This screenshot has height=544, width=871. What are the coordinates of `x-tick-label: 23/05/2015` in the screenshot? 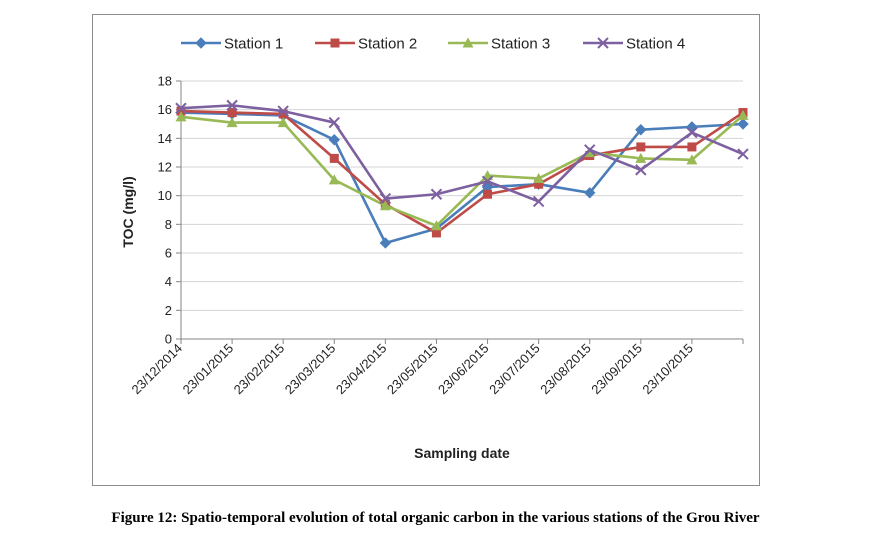 It's located at (412, 369).